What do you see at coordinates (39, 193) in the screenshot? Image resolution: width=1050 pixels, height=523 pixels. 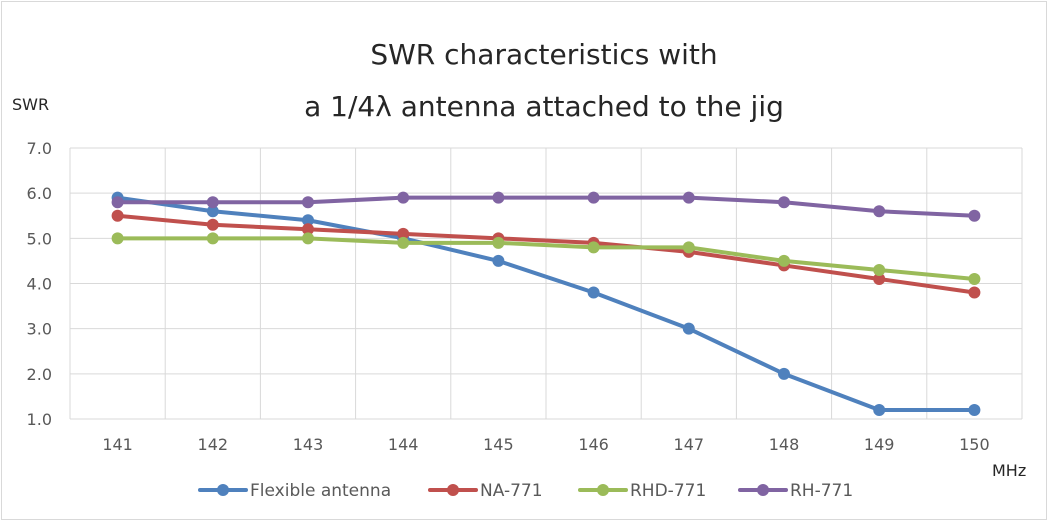 I see `y-tick-label: 6.0` at bounding box center [39, 193].